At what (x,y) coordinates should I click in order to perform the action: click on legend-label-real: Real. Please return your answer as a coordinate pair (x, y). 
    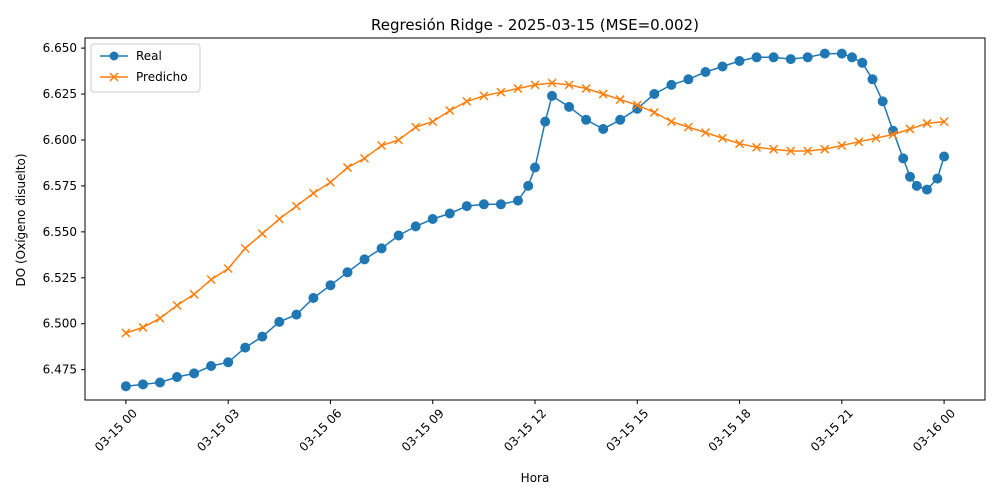
    Looking at the image, I should click on (149, 56).